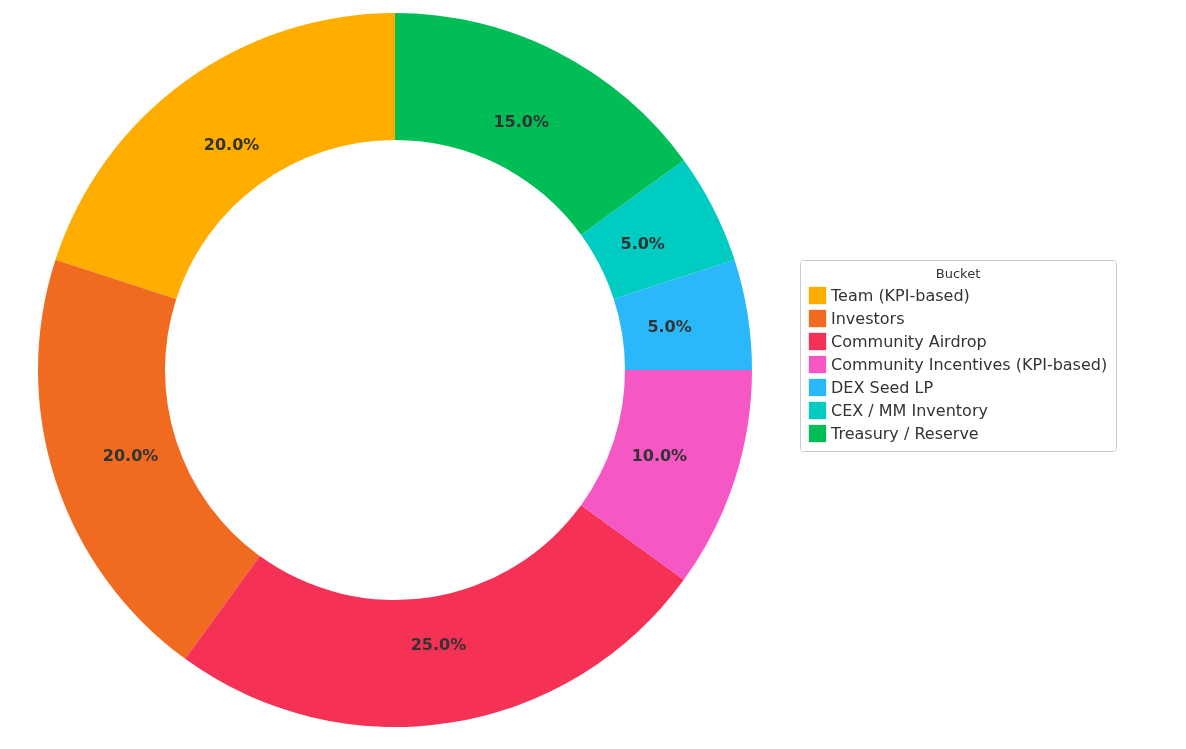 The width and height of the screenshot is (1186, 749). Describe the element at coordinates (882, 387) in the screenshot. I see `legend-label: DEX Seed LP` at that location.